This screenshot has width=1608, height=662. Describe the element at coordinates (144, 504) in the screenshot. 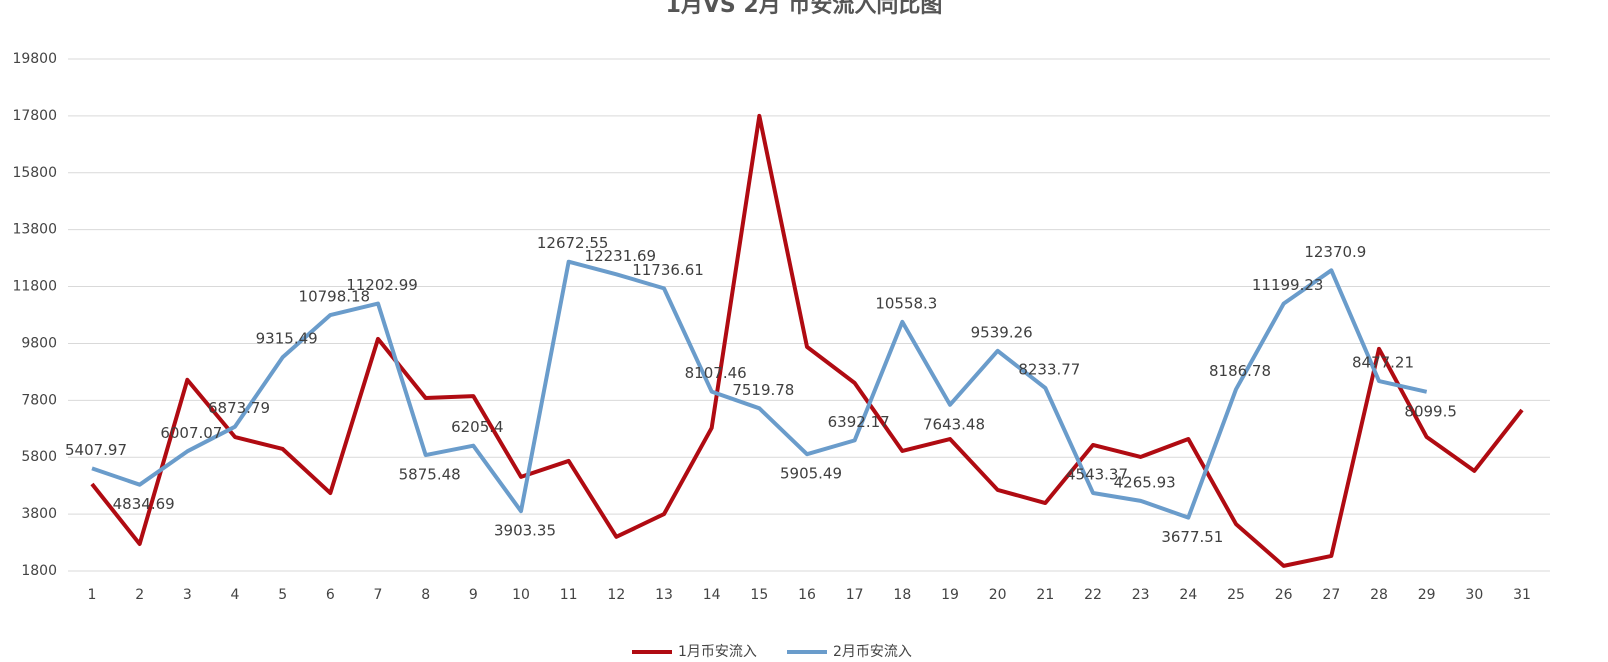

I see `data-label: 4834.69` at that location.